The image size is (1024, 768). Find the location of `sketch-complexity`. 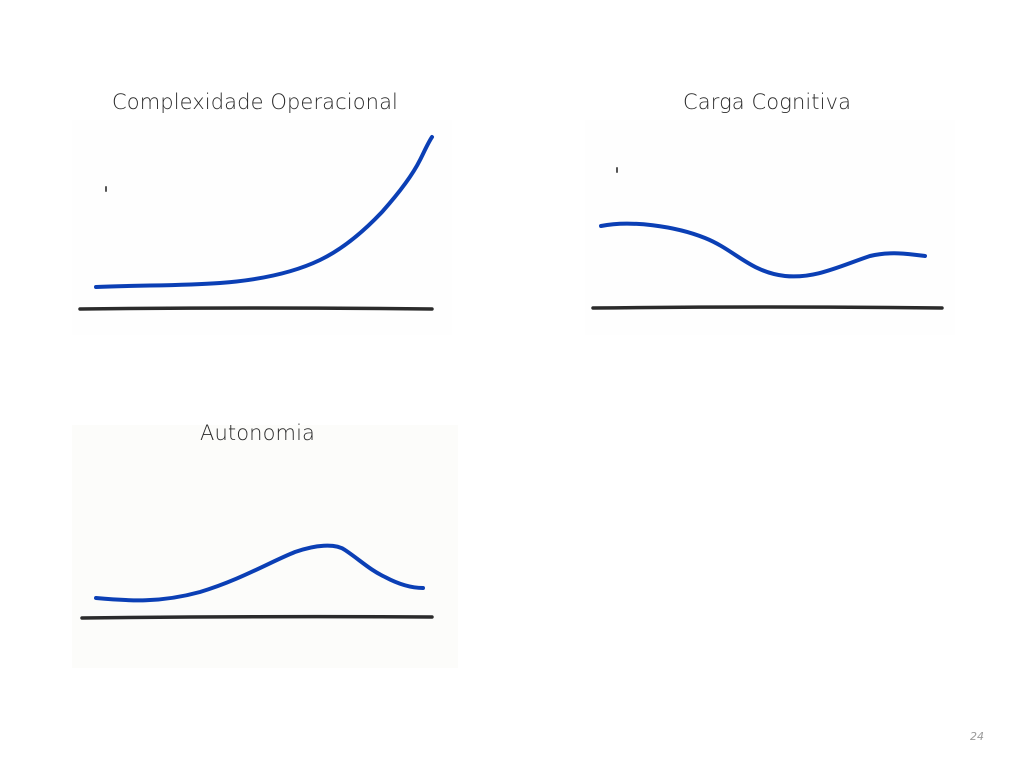

sketch-complexity is located at coordinates (256, 223).